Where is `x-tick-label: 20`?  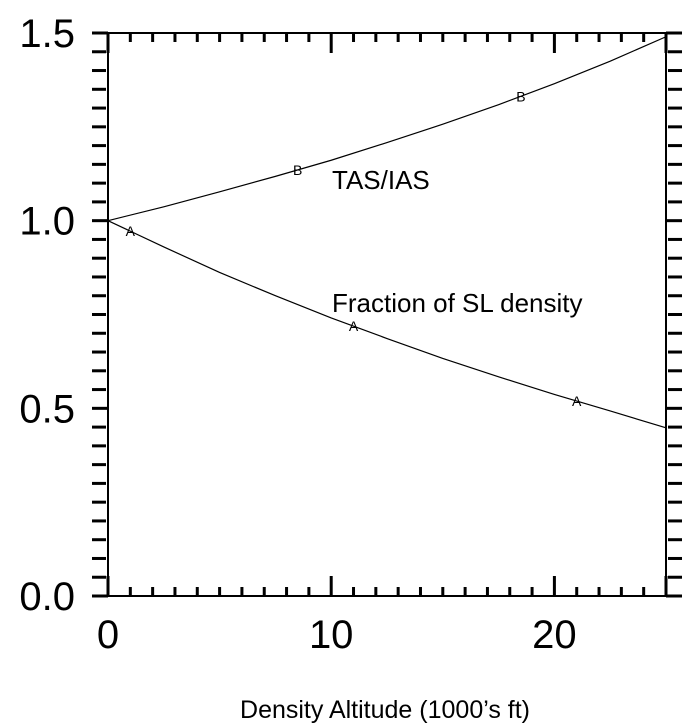 x-tick-label: 20 is located at coordinates (554, 635).